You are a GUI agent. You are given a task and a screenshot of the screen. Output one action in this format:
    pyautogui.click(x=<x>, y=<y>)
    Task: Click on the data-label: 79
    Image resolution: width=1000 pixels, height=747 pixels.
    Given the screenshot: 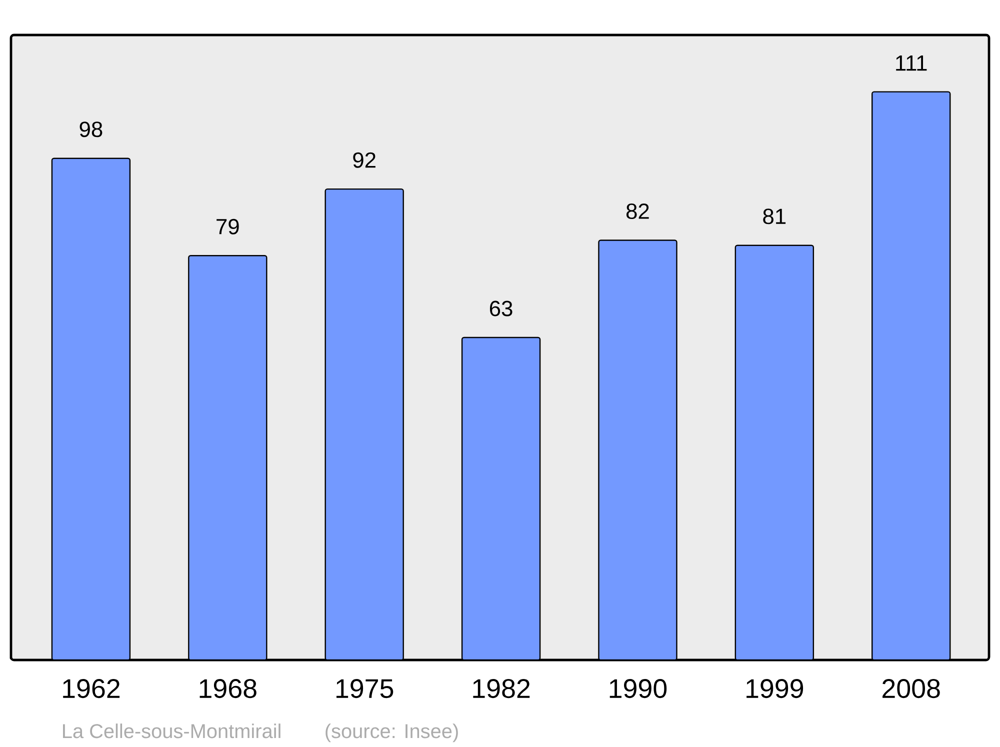 What is the action you would take?
    pyautogui.click(x=227, y=226)
    